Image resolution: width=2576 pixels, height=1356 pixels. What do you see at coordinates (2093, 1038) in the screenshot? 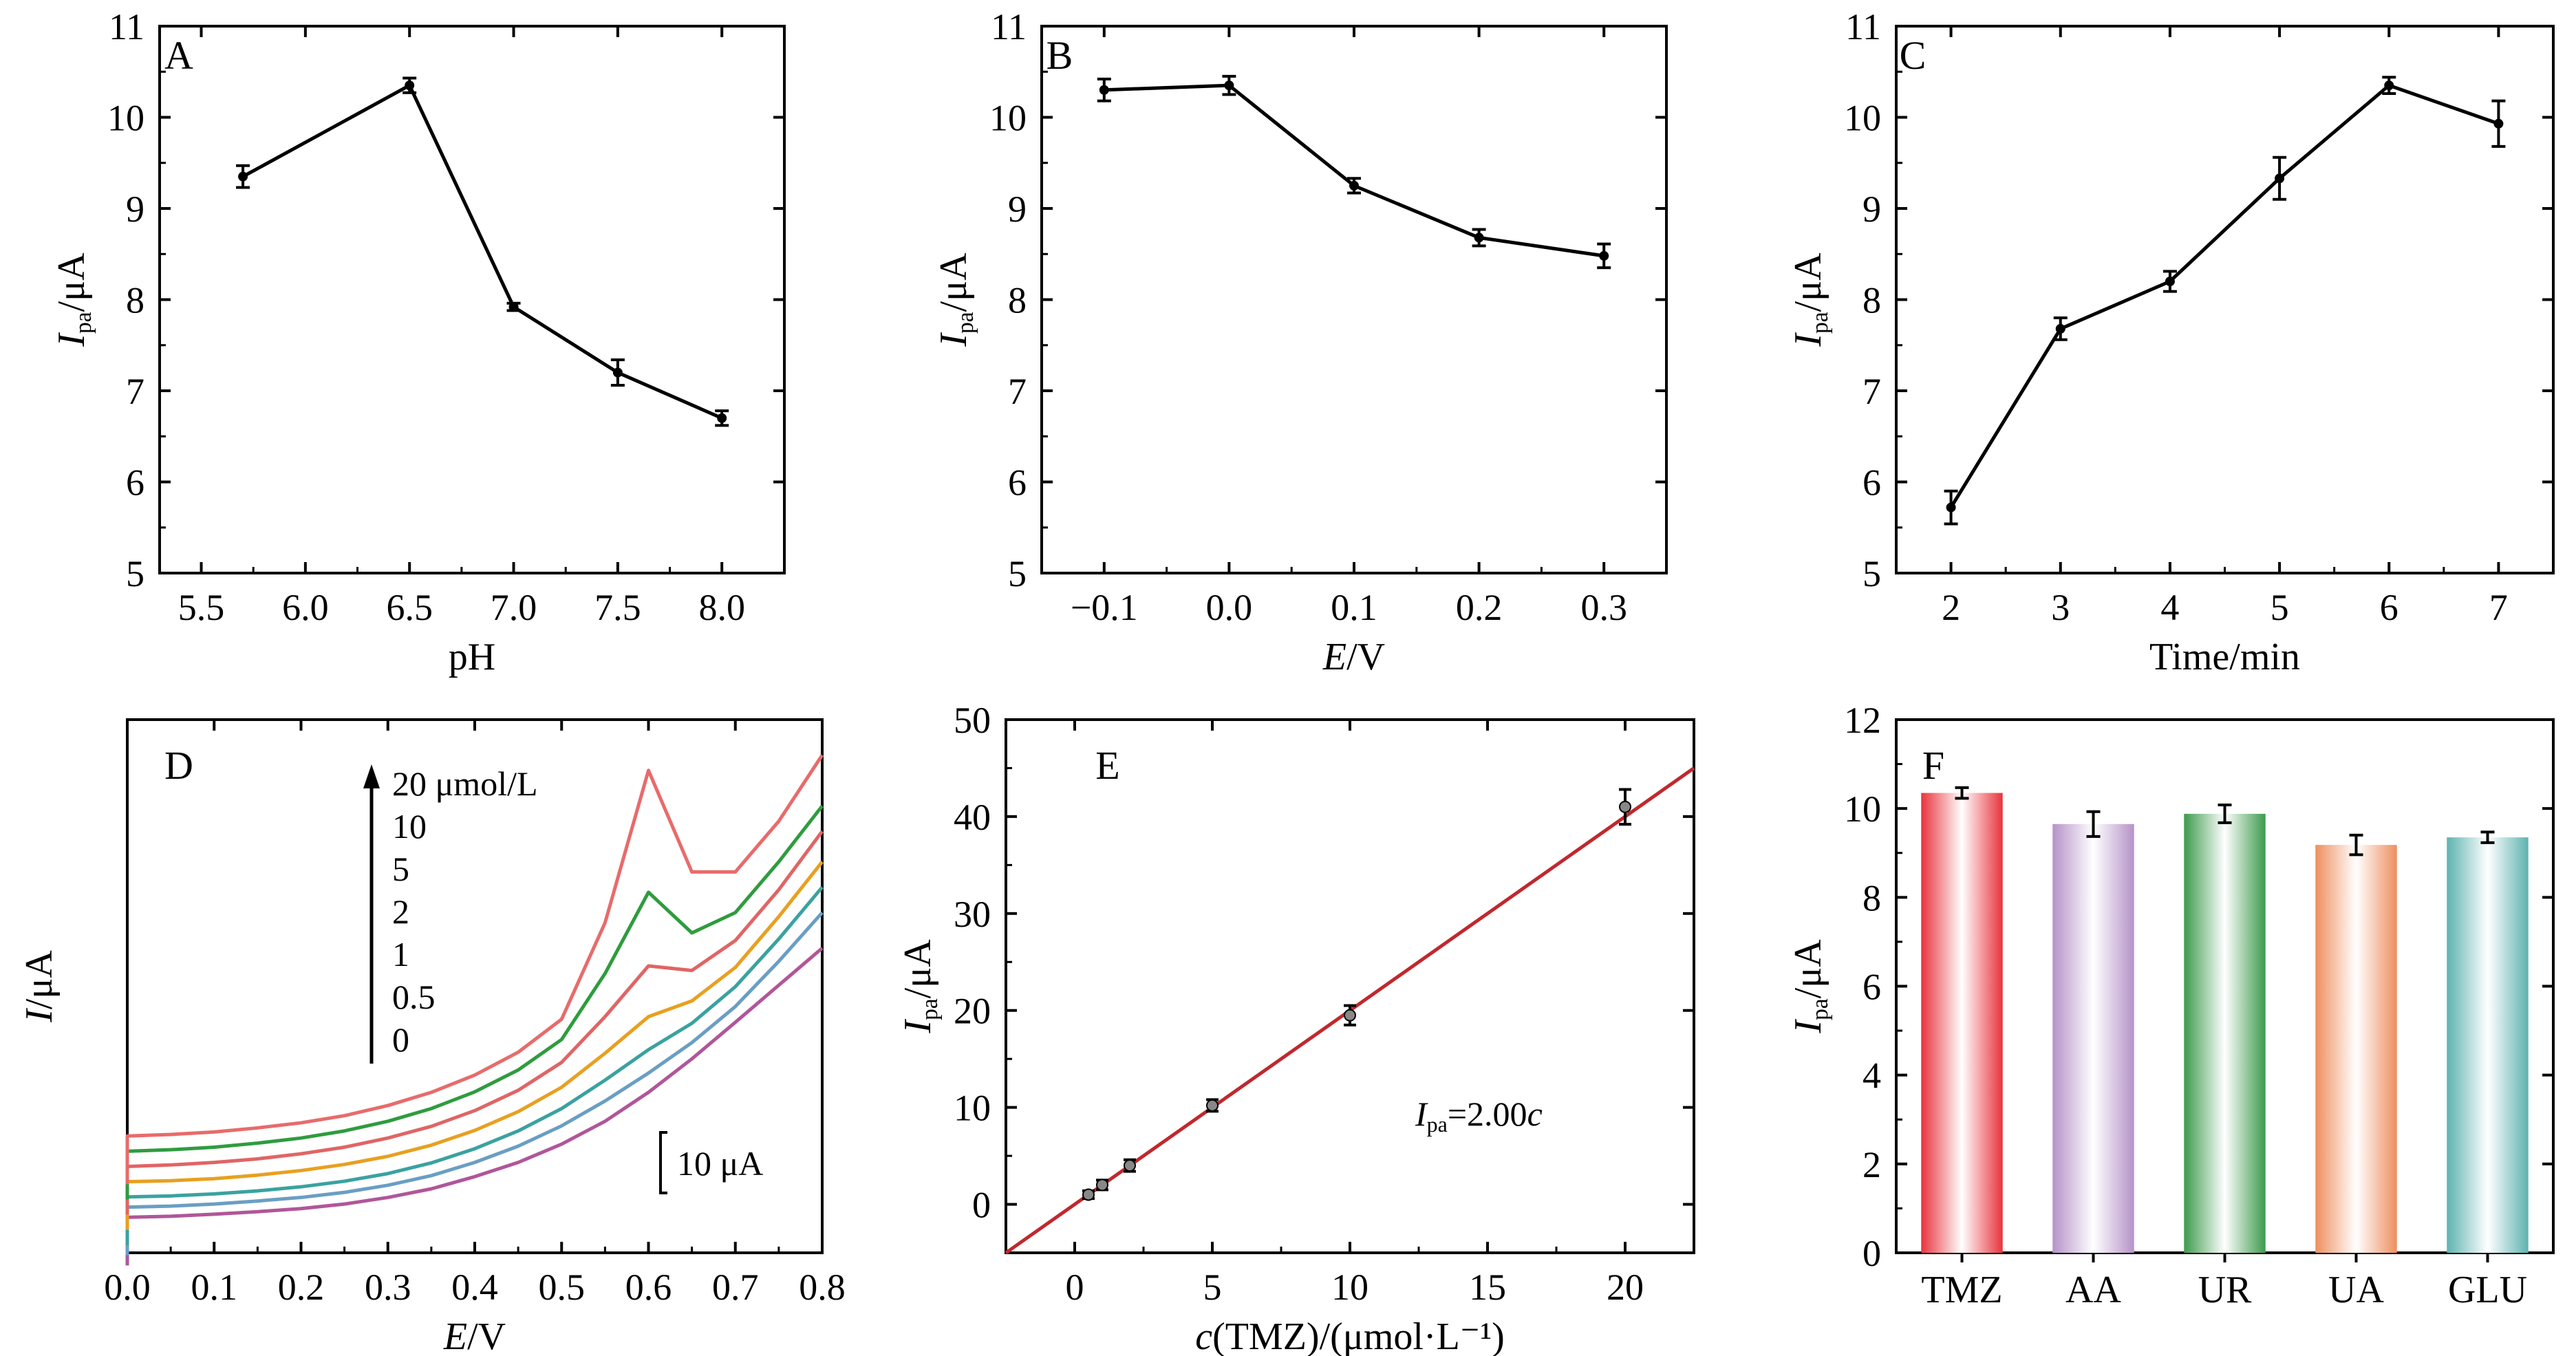
I see `bar-aa` at bounding box center [2093, 1038].